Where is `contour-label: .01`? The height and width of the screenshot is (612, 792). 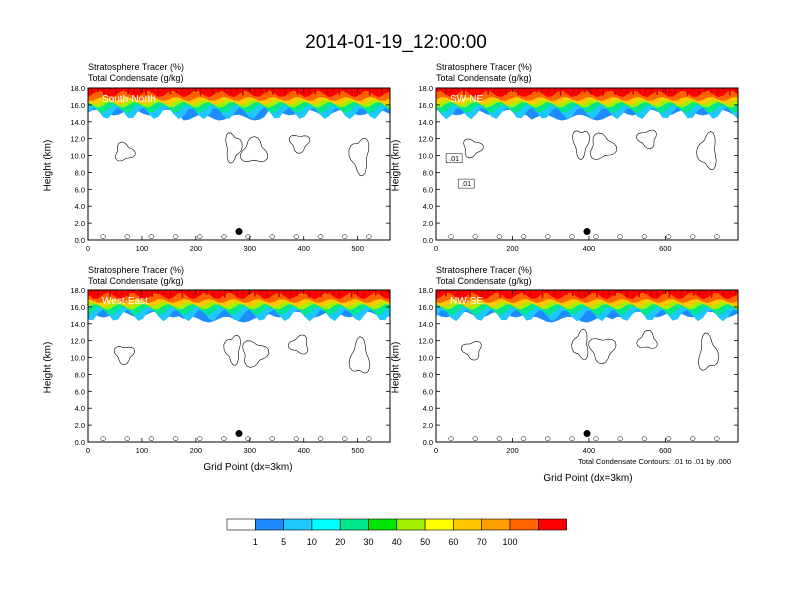
contour-label: .01 is located at coordinates (466, 184).